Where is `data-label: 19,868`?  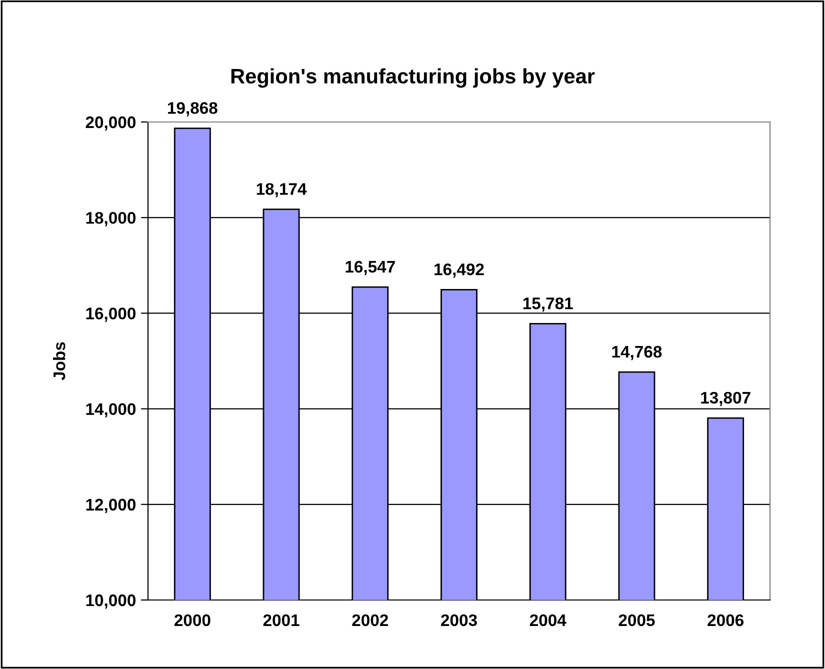 data-label: 19,868 is located at coordinates (193, 109).